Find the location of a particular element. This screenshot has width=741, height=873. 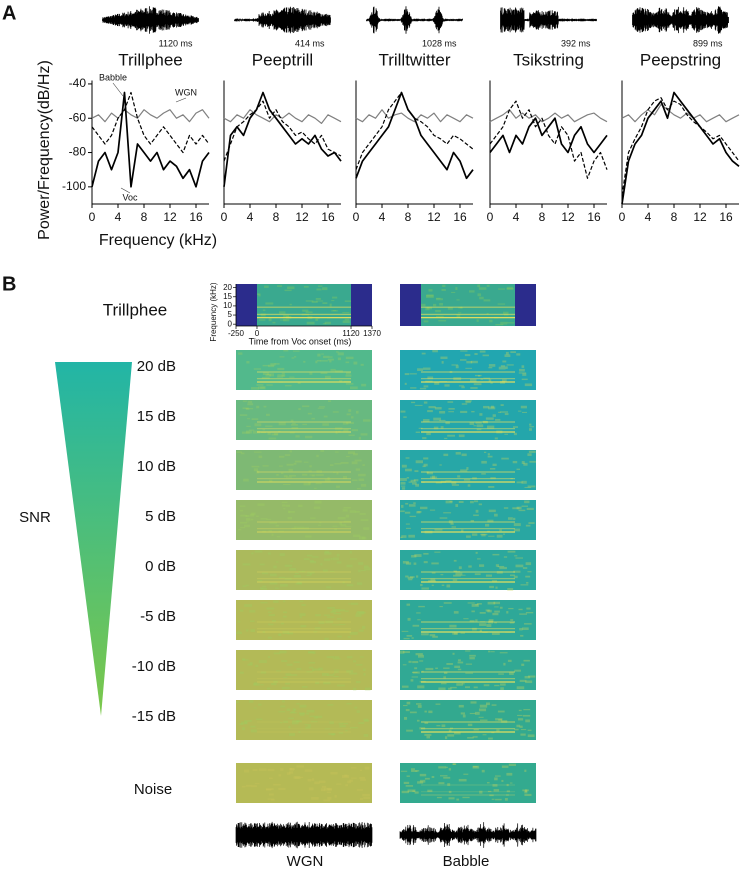

x-tick-label: 0 is located at coordinates (224, 217).